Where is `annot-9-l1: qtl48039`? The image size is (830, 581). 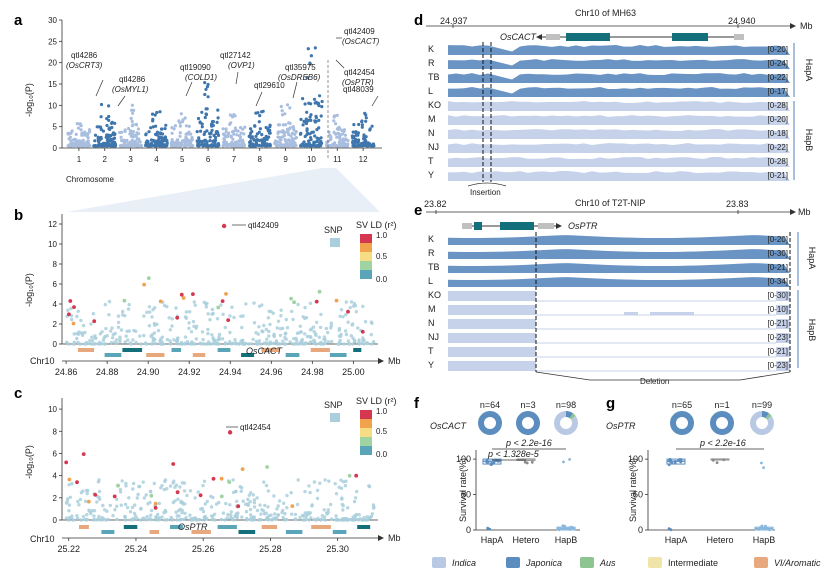 annot-9-l1: qtl48039 is located at coordinates (358, 89).